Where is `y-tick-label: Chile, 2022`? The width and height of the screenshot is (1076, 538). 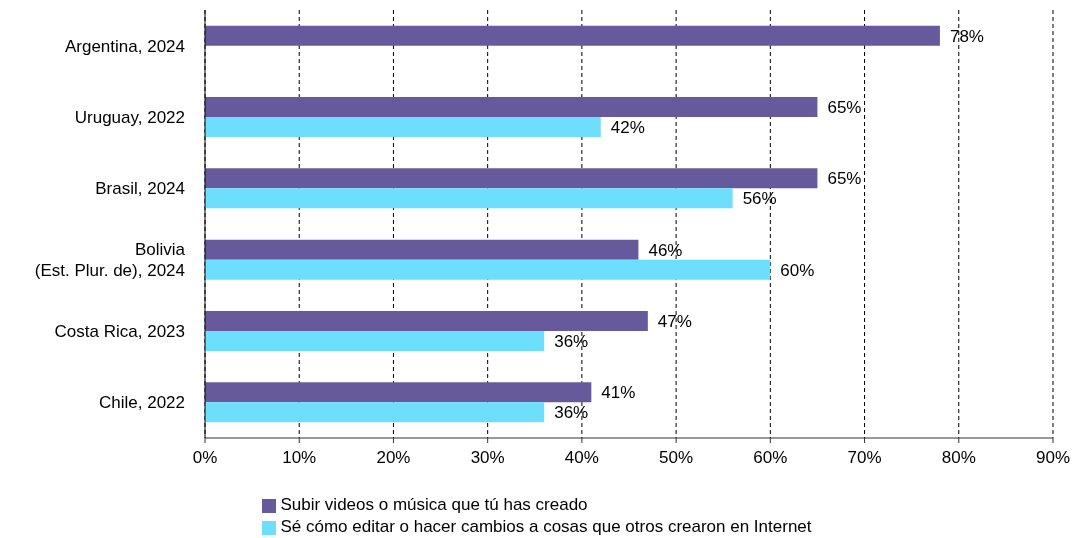
y-tick-label: Chile, 2022 is located at coordinates (141, 402).